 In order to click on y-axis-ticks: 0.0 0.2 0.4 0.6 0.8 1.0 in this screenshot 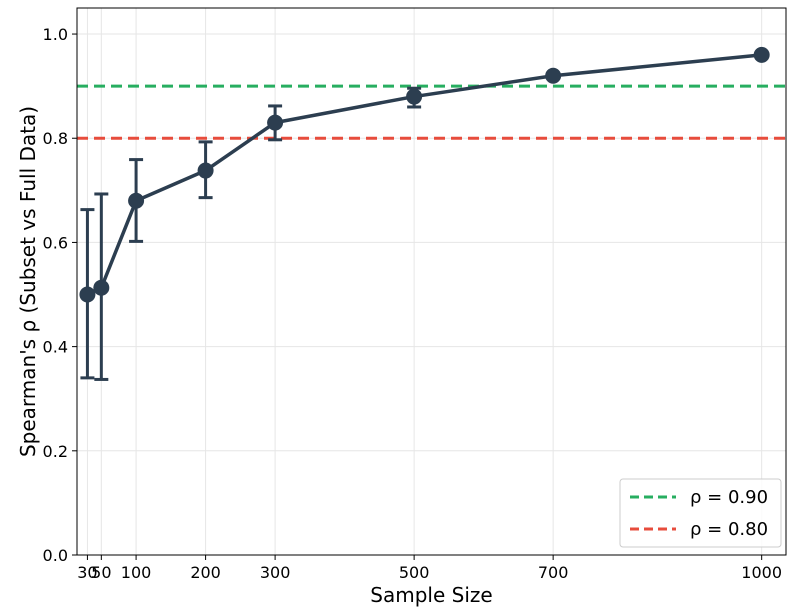, I will do `click(60, 295)`.